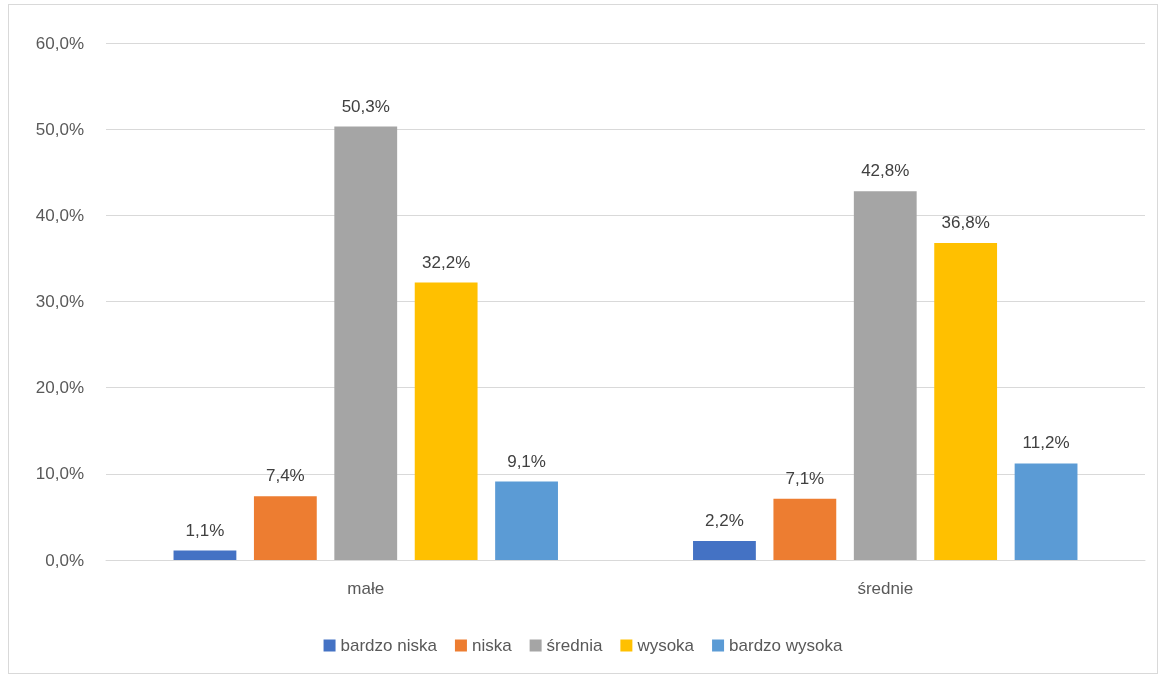  I want to click on data-label: 50,3%, so click(365, 106).